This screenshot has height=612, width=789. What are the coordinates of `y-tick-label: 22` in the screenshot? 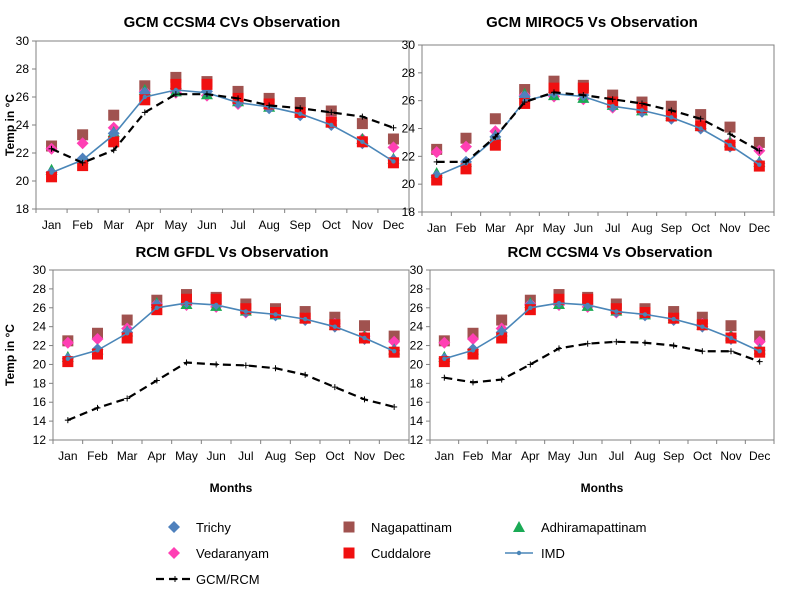 It's located at (417, 346).